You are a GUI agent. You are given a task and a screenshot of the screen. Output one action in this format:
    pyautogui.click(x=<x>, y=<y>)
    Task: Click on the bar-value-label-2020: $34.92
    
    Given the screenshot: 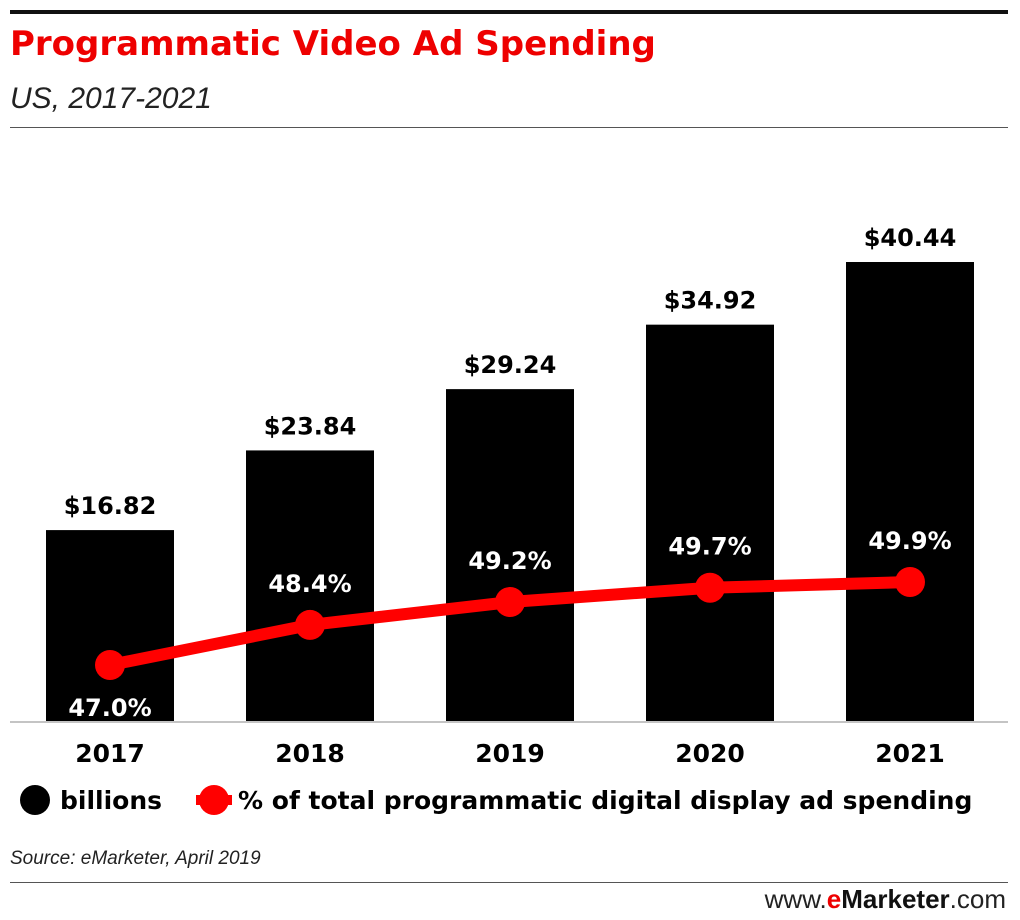 What is the action you would take?
    pyautogui.click(x=710, y=301)
    